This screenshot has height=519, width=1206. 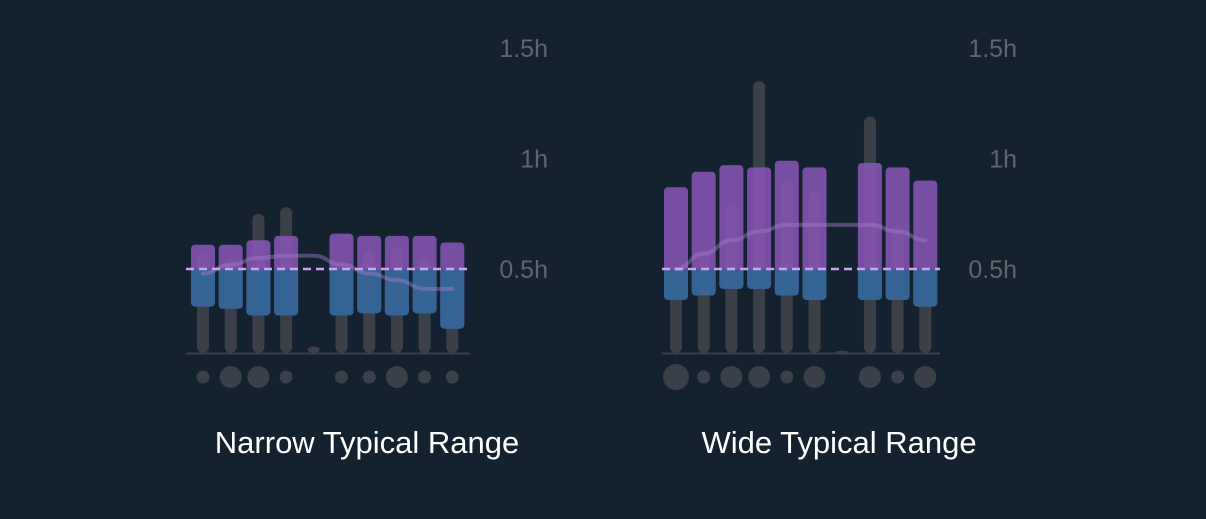 What do you see at coordinates (838, 442) in the screenshot?
I see `chart-title-wide: Wide Typical Range` at bounding box center [838, 442].